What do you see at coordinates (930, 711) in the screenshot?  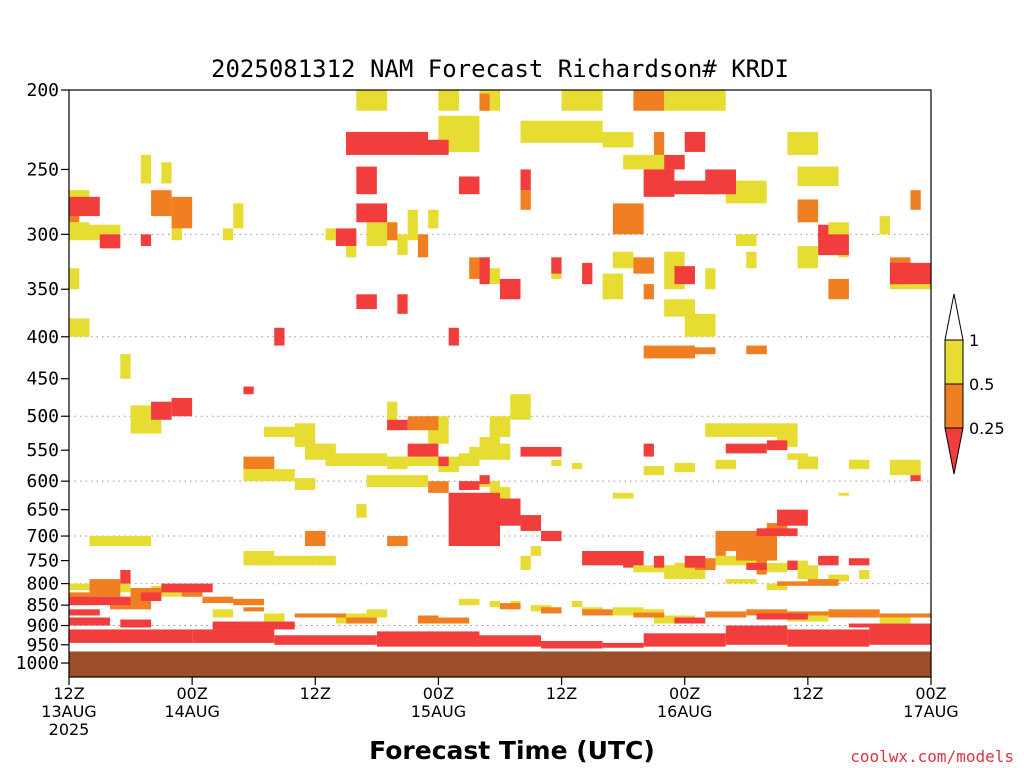 I see `x-tick-label: 17AUG` at bounding box center [930, 711].